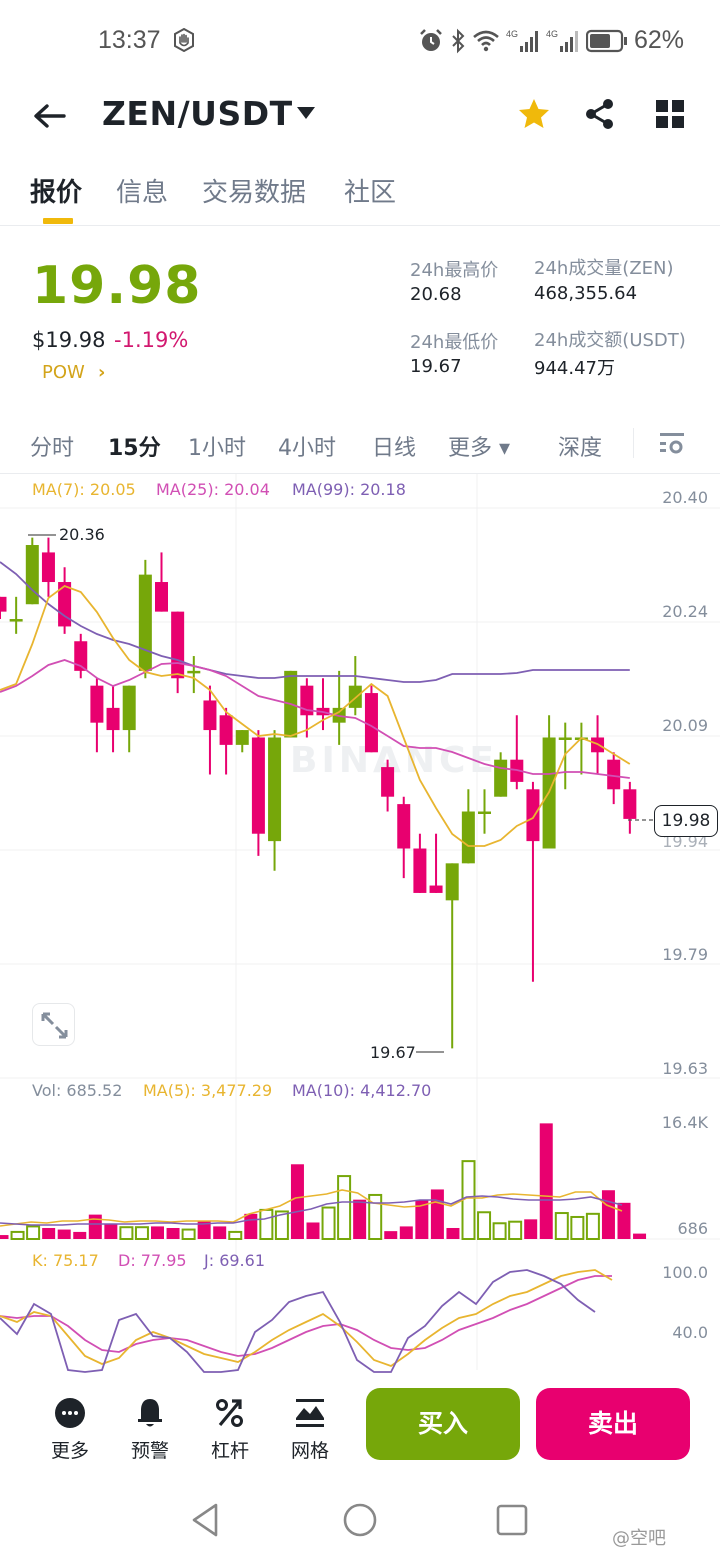 This screenshot has width=720, height=1560. What do you see at coordinates (150, 1413) in the screenshot?
I see `bell-icon` at bounding box center [150, 1413].